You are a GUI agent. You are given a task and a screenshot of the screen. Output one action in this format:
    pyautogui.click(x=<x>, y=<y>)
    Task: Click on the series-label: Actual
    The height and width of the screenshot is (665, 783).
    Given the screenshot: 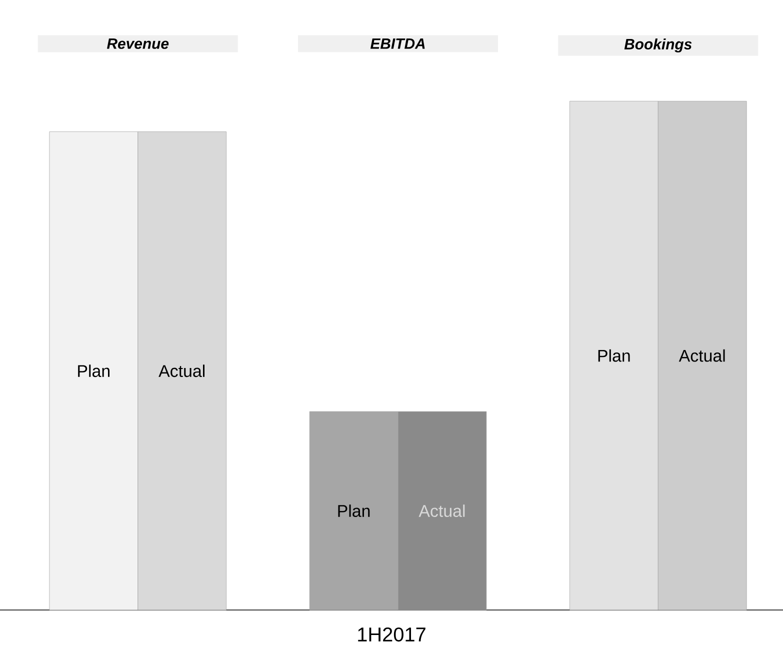 What is the action you would take?
    pyautogui.click(x=701, y=355)
    